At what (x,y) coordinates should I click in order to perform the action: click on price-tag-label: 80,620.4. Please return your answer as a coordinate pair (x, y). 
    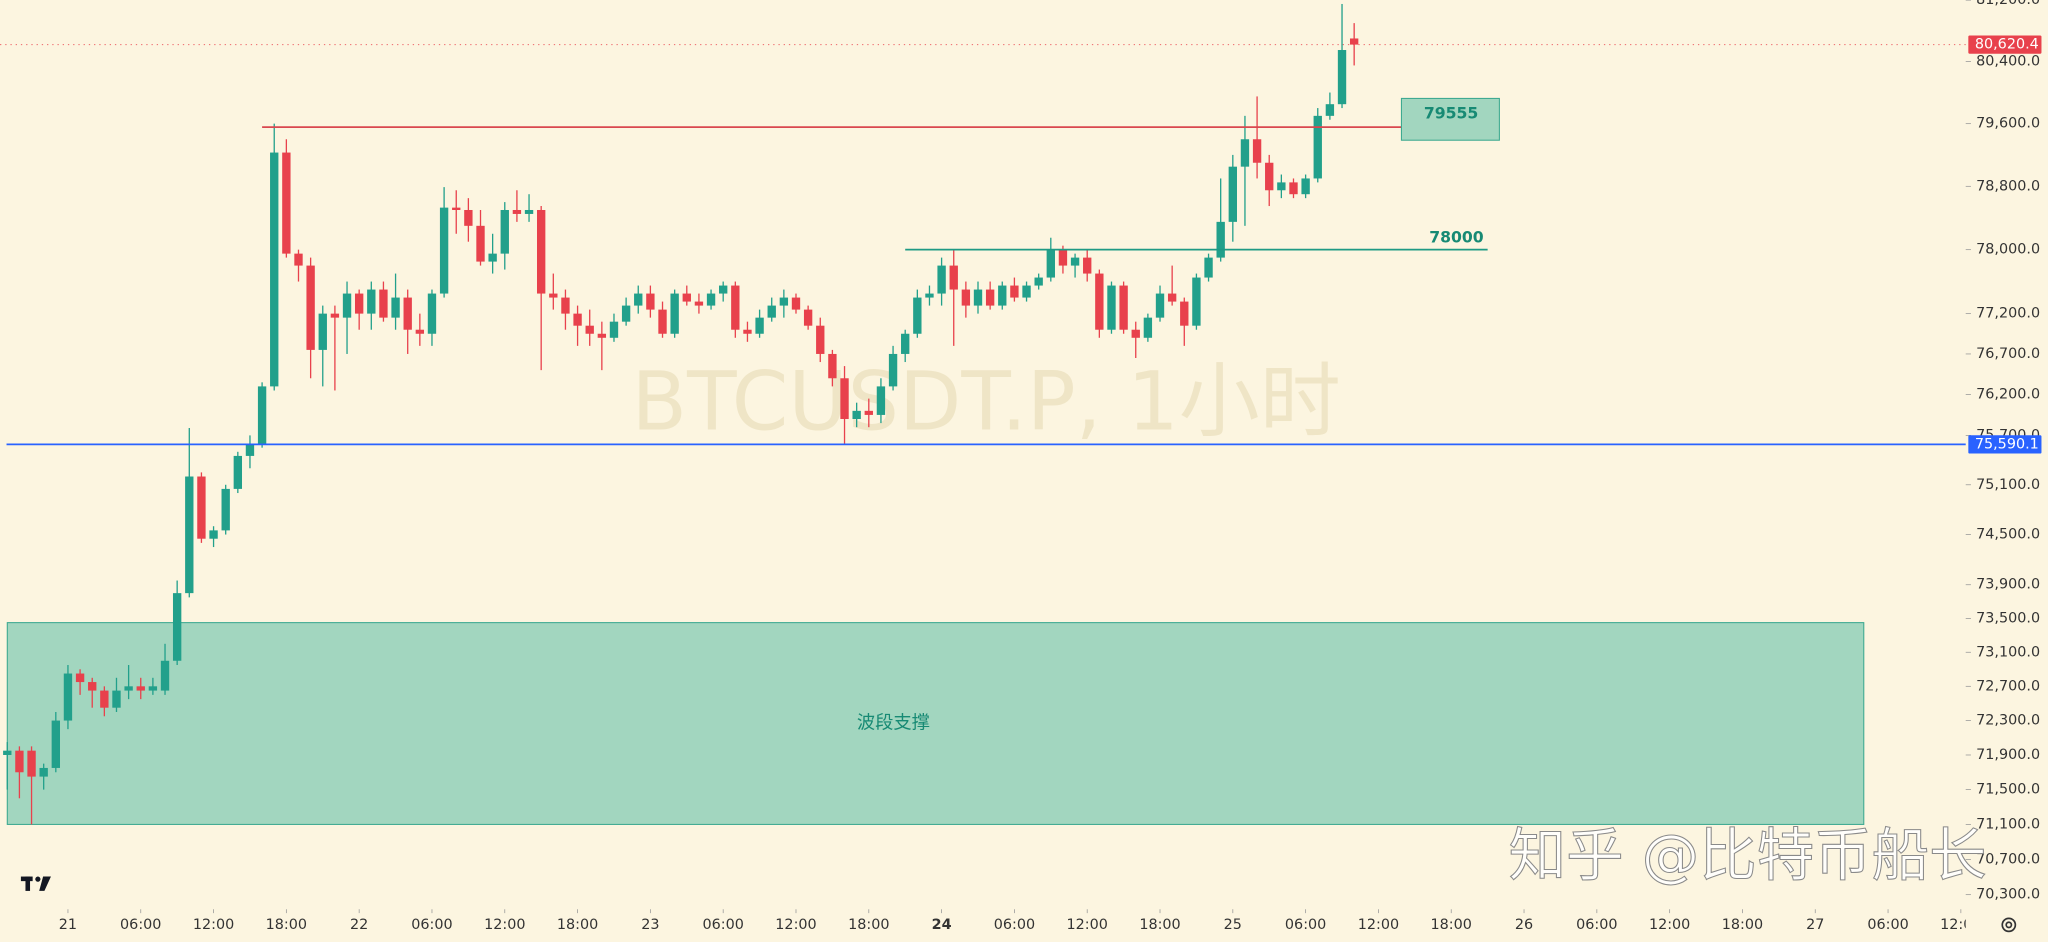
    Looking at the image, I should click on (2007, 45).